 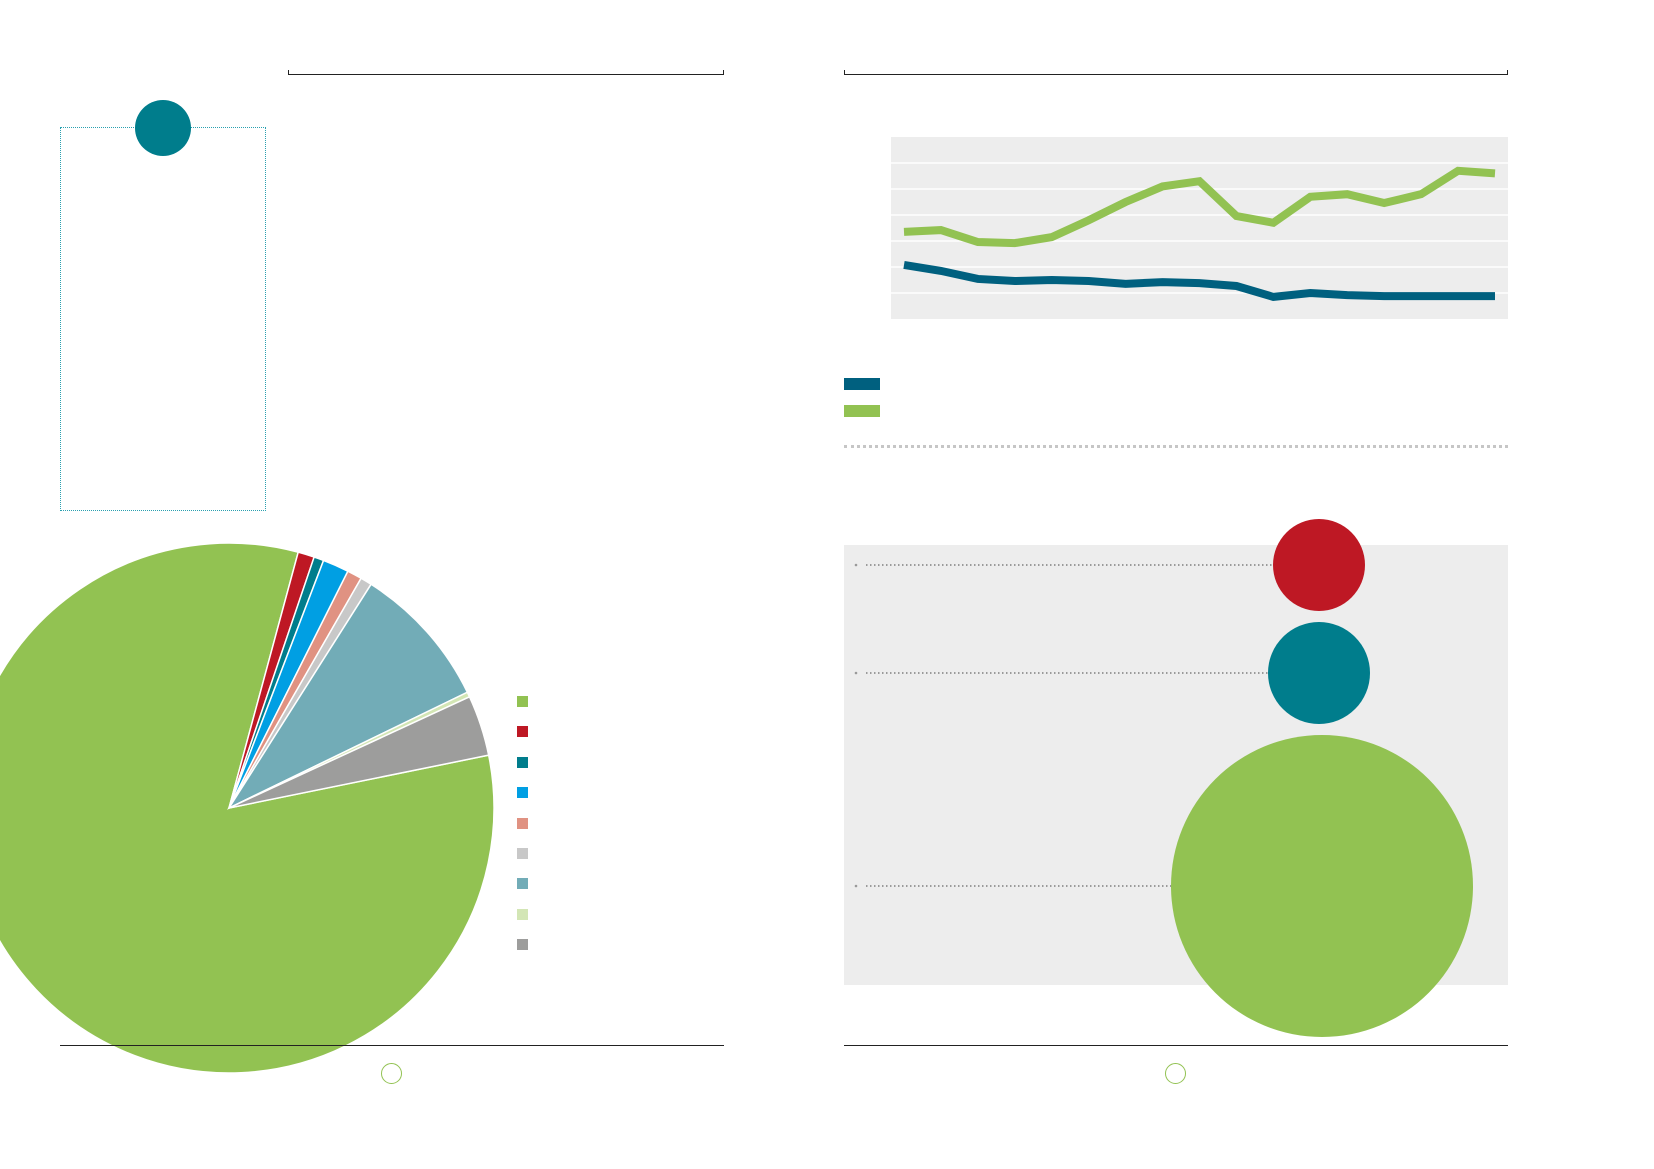 What do you see at coordinates (506, 74) in the screenshot?
I see `top-rule-left` at bounding box center [506, 74].